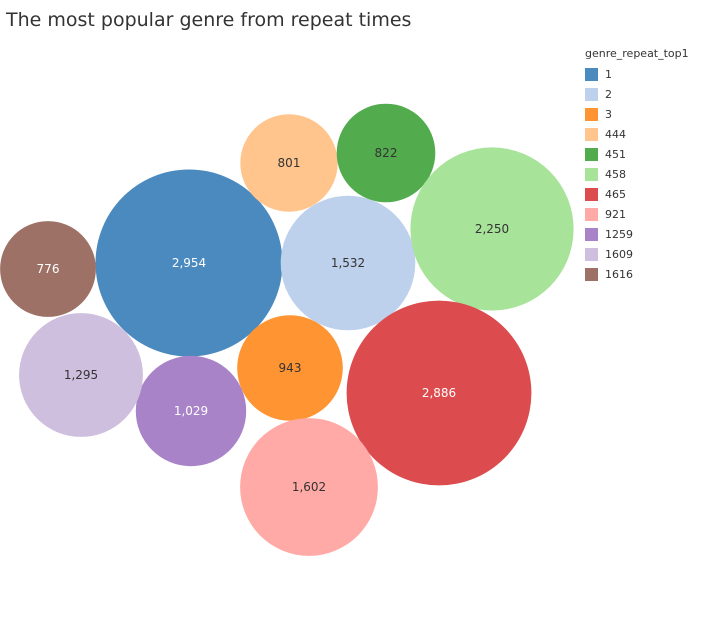 The image size is (724, 617). Describe the element at coordinates (637, 53) in the screenshot. I see `legend-title: genre_repeat_top1` at that location.